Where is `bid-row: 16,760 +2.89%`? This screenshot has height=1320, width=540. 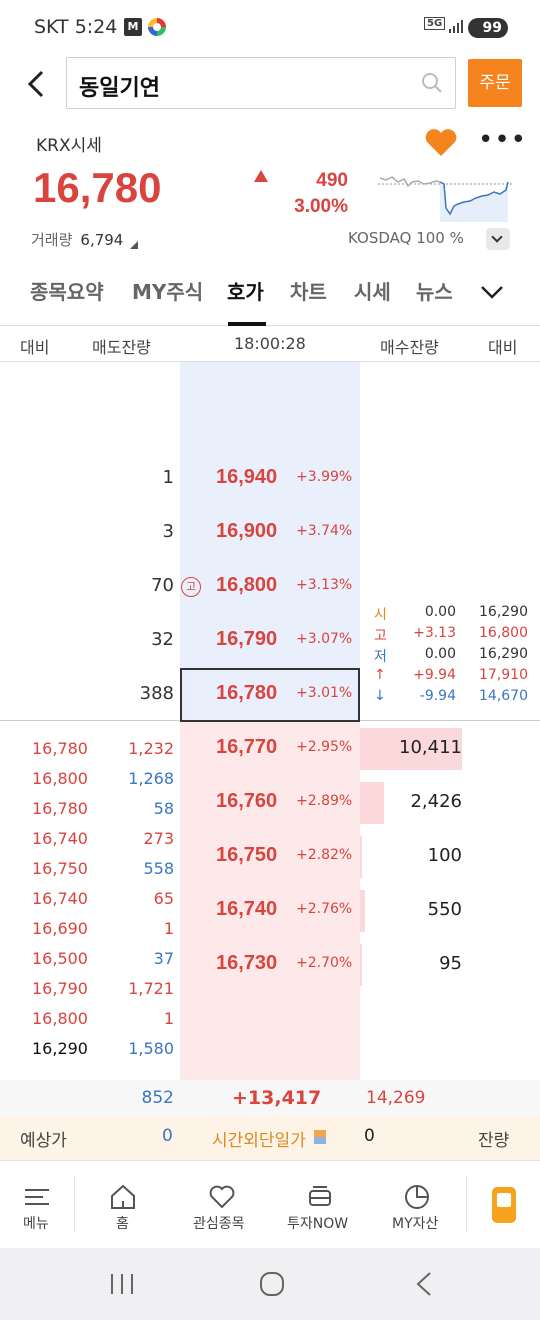
bid-row: 16,760 +2.89% is located at coordinates (270, 803).